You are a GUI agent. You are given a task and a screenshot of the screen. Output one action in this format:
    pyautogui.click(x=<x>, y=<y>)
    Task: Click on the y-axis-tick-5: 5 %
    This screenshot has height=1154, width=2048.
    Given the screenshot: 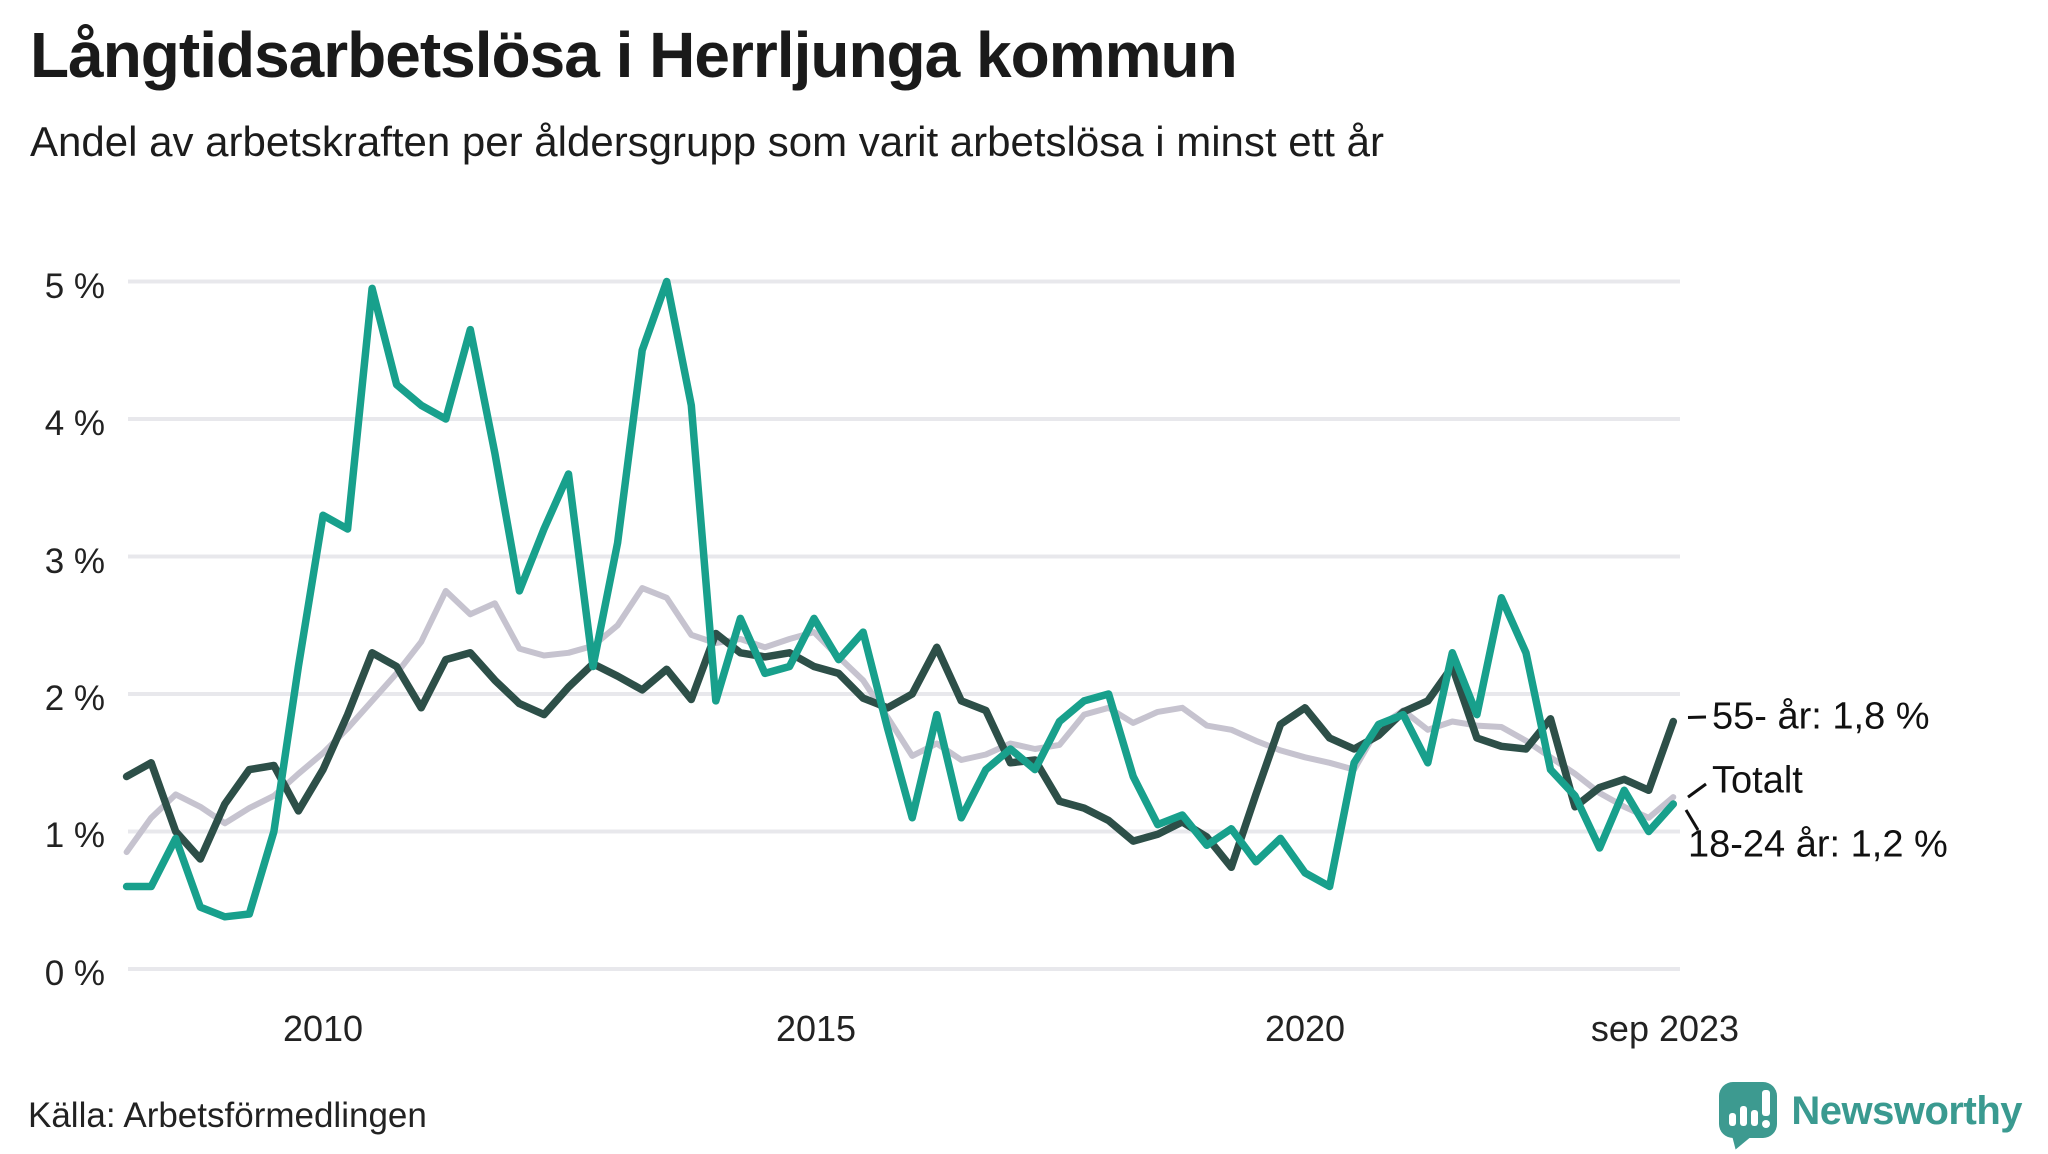 What is the action you would take?
    pyautogui.click(x=74, y=286)
    